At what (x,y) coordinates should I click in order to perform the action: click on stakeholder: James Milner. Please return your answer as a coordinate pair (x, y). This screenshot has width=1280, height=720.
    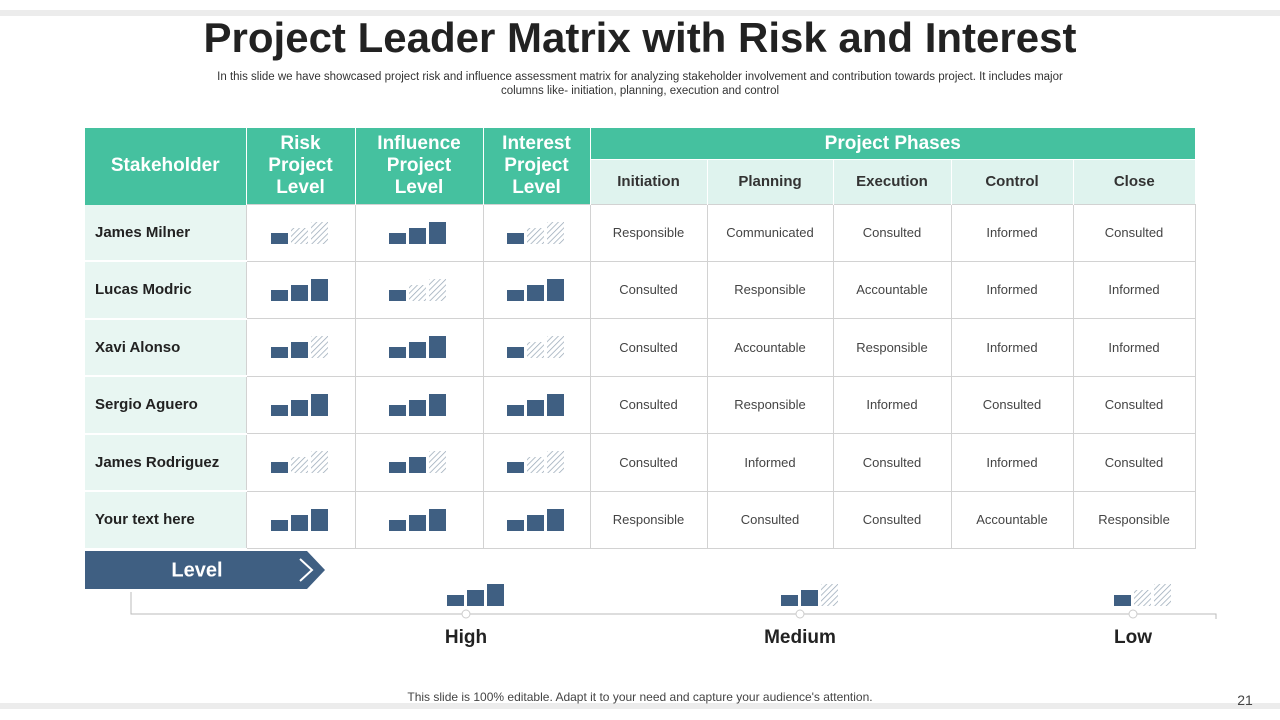
    Looking at the image, I should click on (165, 233).